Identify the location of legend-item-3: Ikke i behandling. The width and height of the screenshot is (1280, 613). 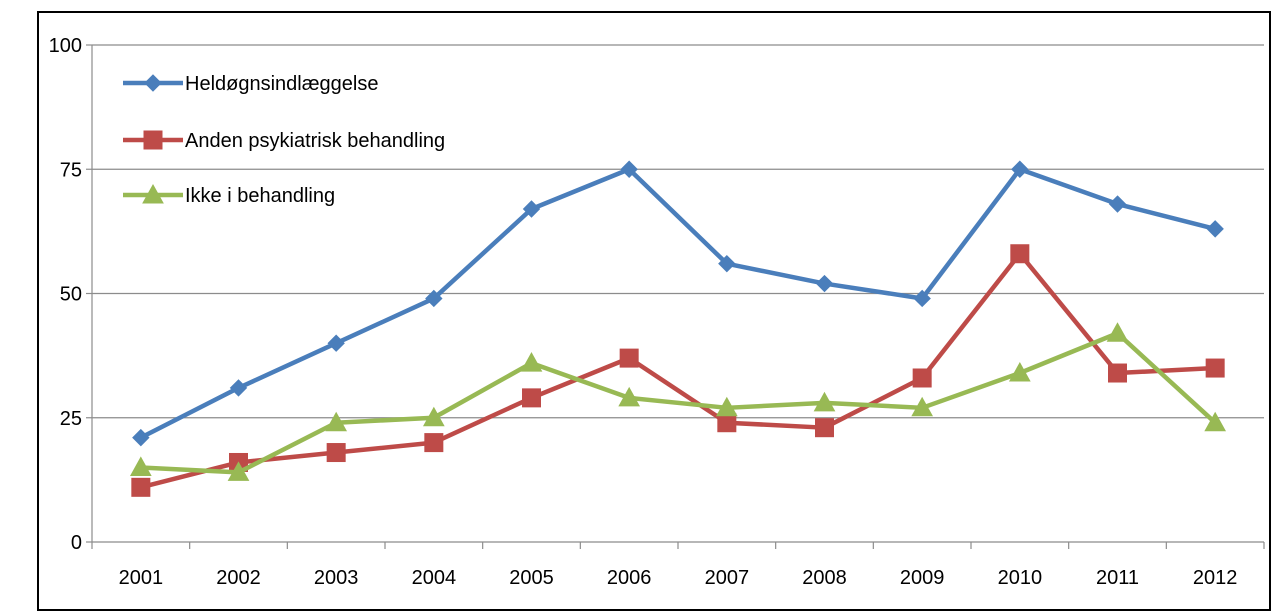
(229, 195).